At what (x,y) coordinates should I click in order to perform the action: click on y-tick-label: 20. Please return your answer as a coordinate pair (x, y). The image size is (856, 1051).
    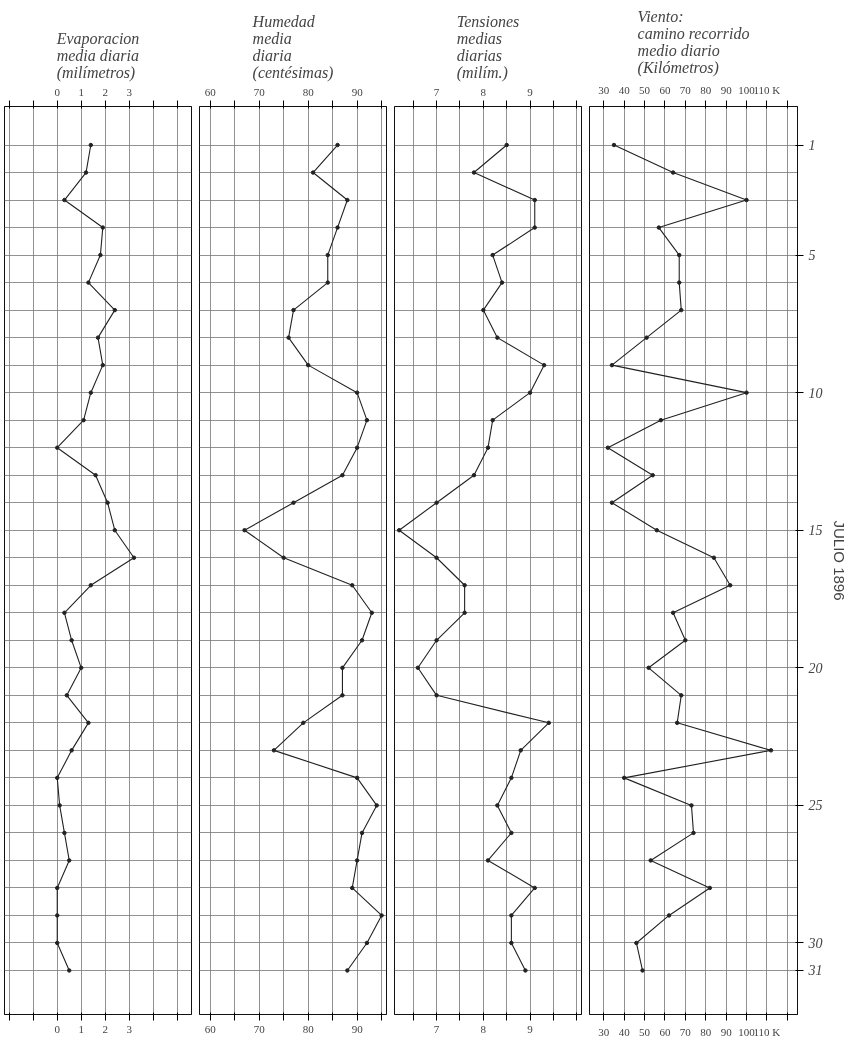
    Looking at the image, I should click on (815, 668).